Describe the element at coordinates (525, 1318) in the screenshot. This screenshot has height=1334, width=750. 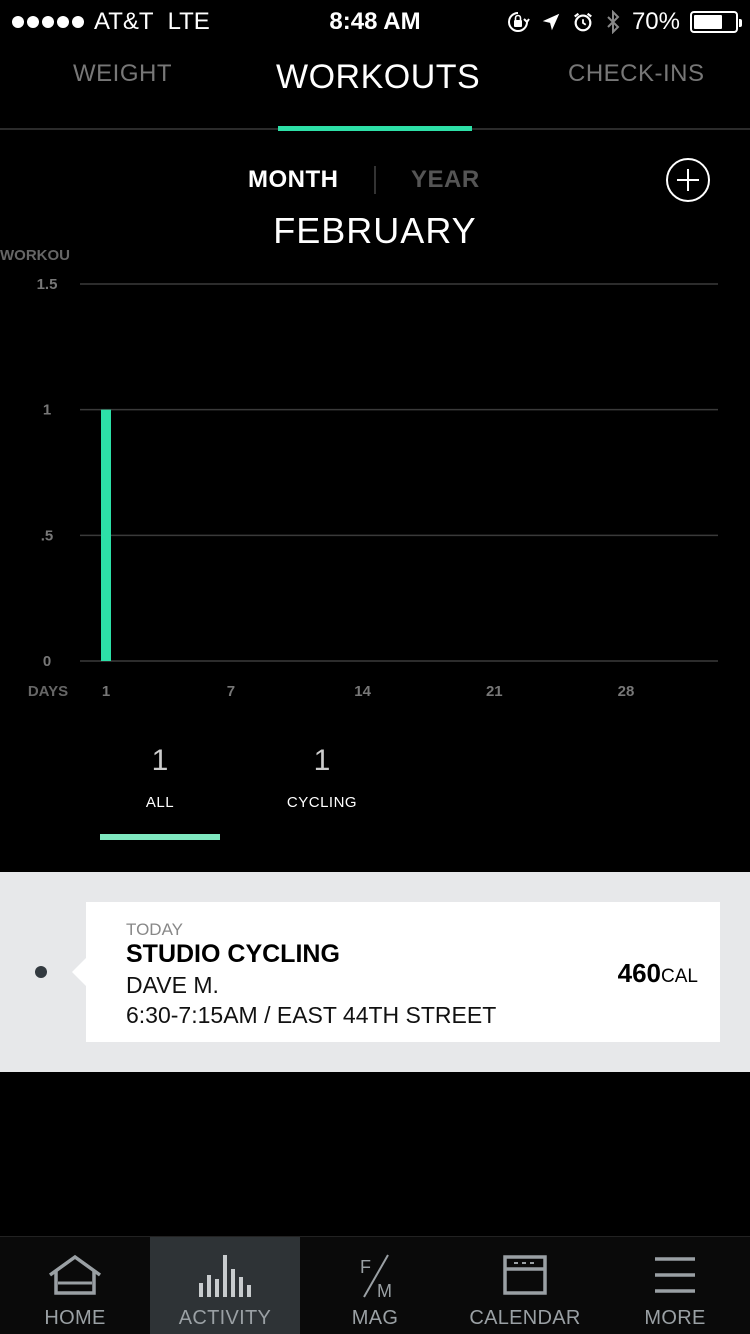
I see `nav-label: CALENDAR` at that location.